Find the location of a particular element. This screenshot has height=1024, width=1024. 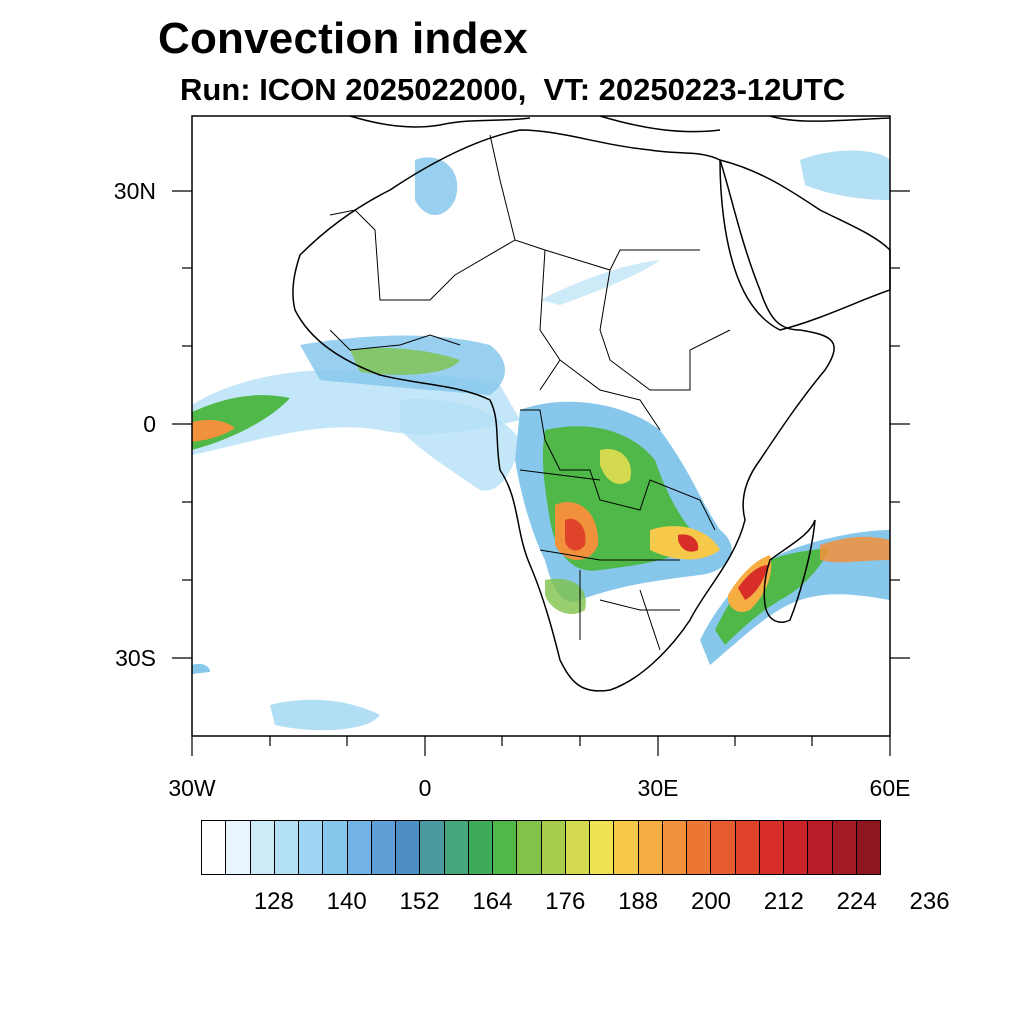

lat-label-30n: 30N is located at coordinates (134, 191).